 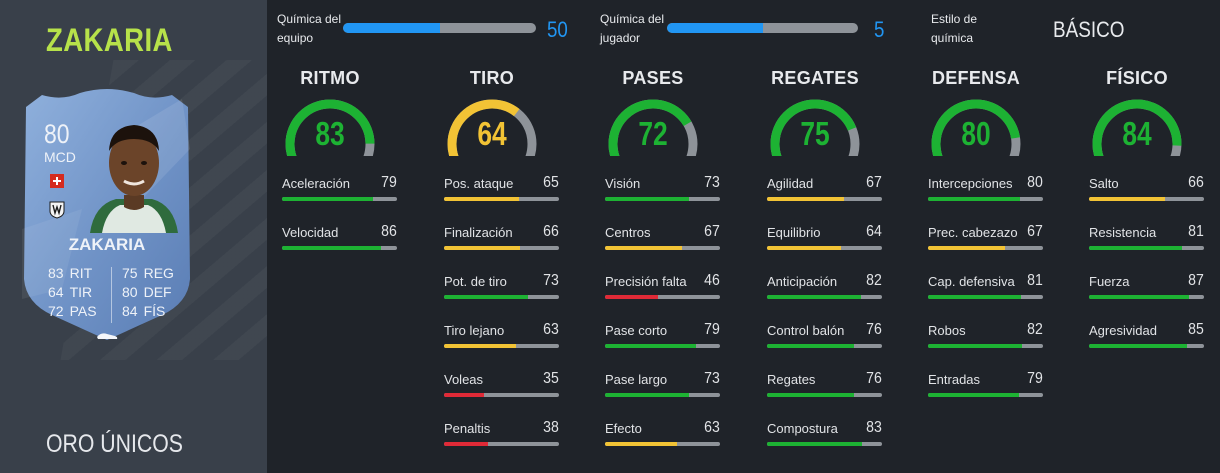 I want to click on card-rating: 80, so click(x=57, y=134).